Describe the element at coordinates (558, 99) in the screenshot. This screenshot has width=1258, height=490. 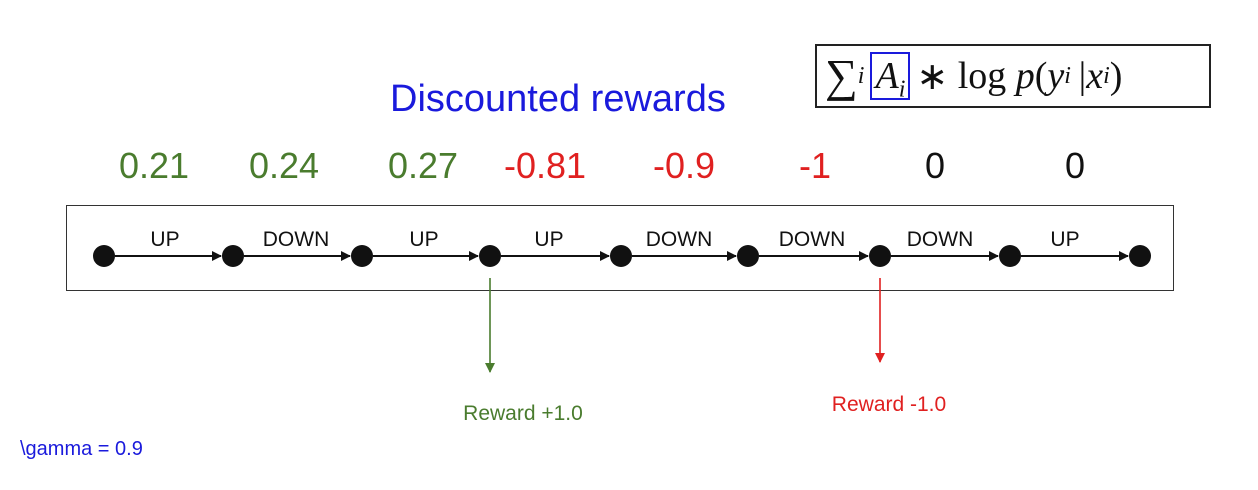
I see `slide-title: Discounted rewards` at that location.